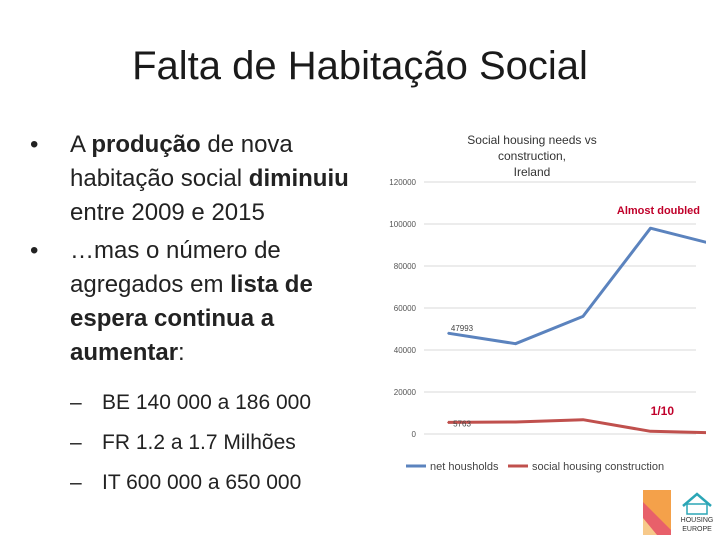 The height and width of the screenshot is (540, 720). What do you see at coordinates (658, 211) in the screenshot?
I see `annotation-almost-doubled: Almost doubled` at bounding box center [658, 211].